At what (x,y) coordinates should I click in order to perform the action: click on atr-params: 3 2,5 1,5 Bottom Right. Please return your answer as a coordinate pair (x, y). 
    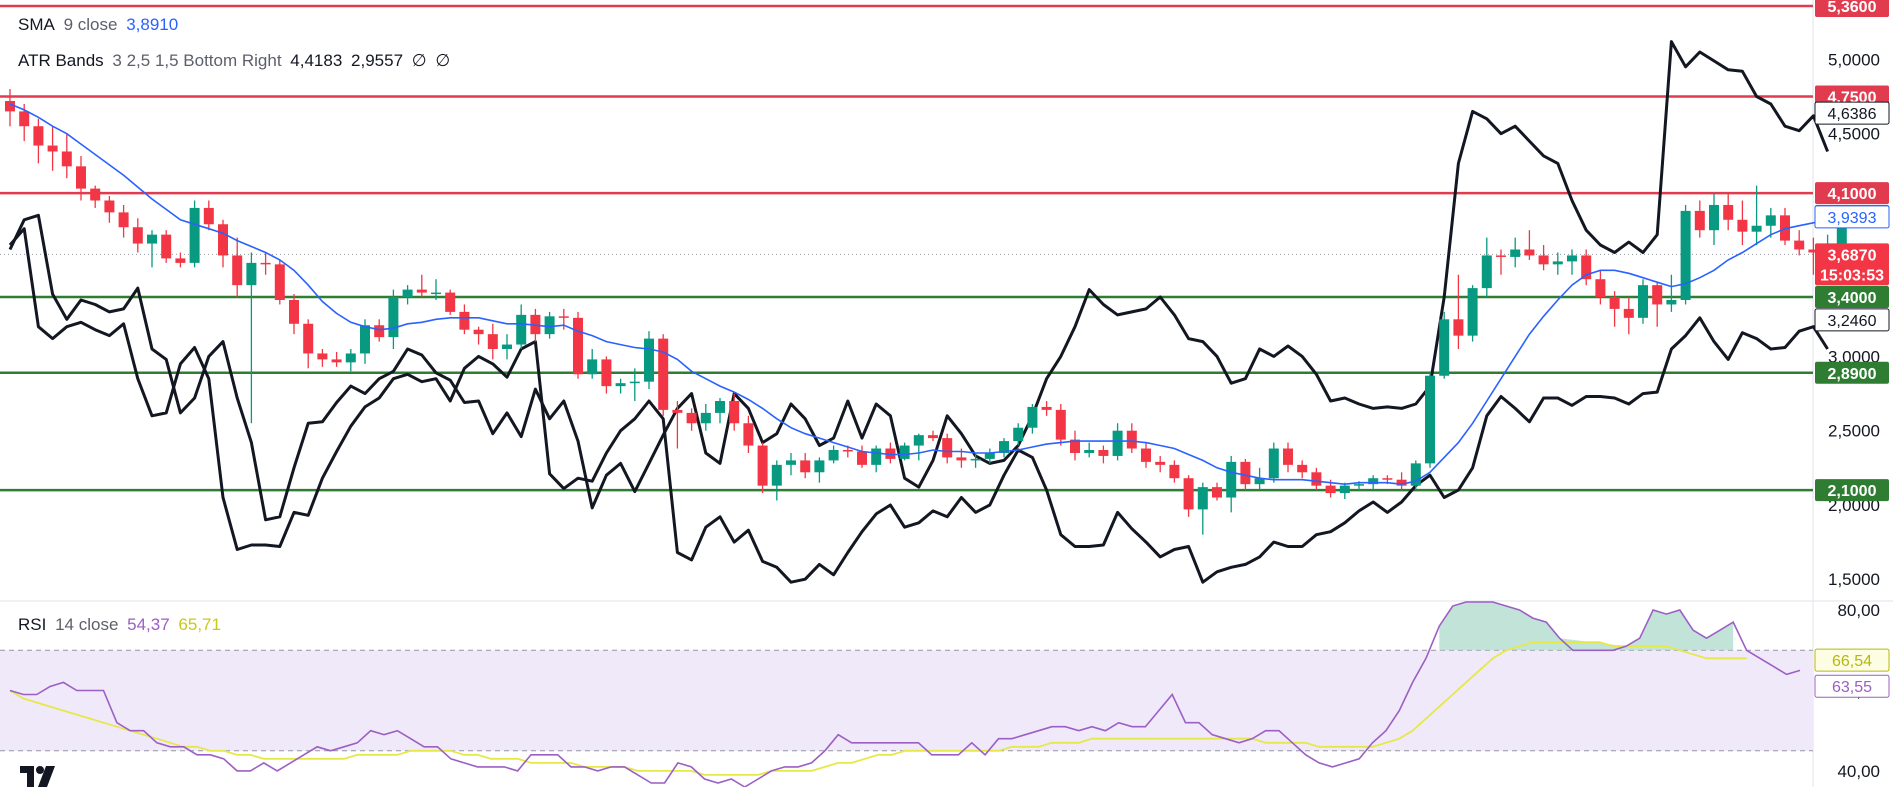
    Looking at the image, I should click on (197, 60).